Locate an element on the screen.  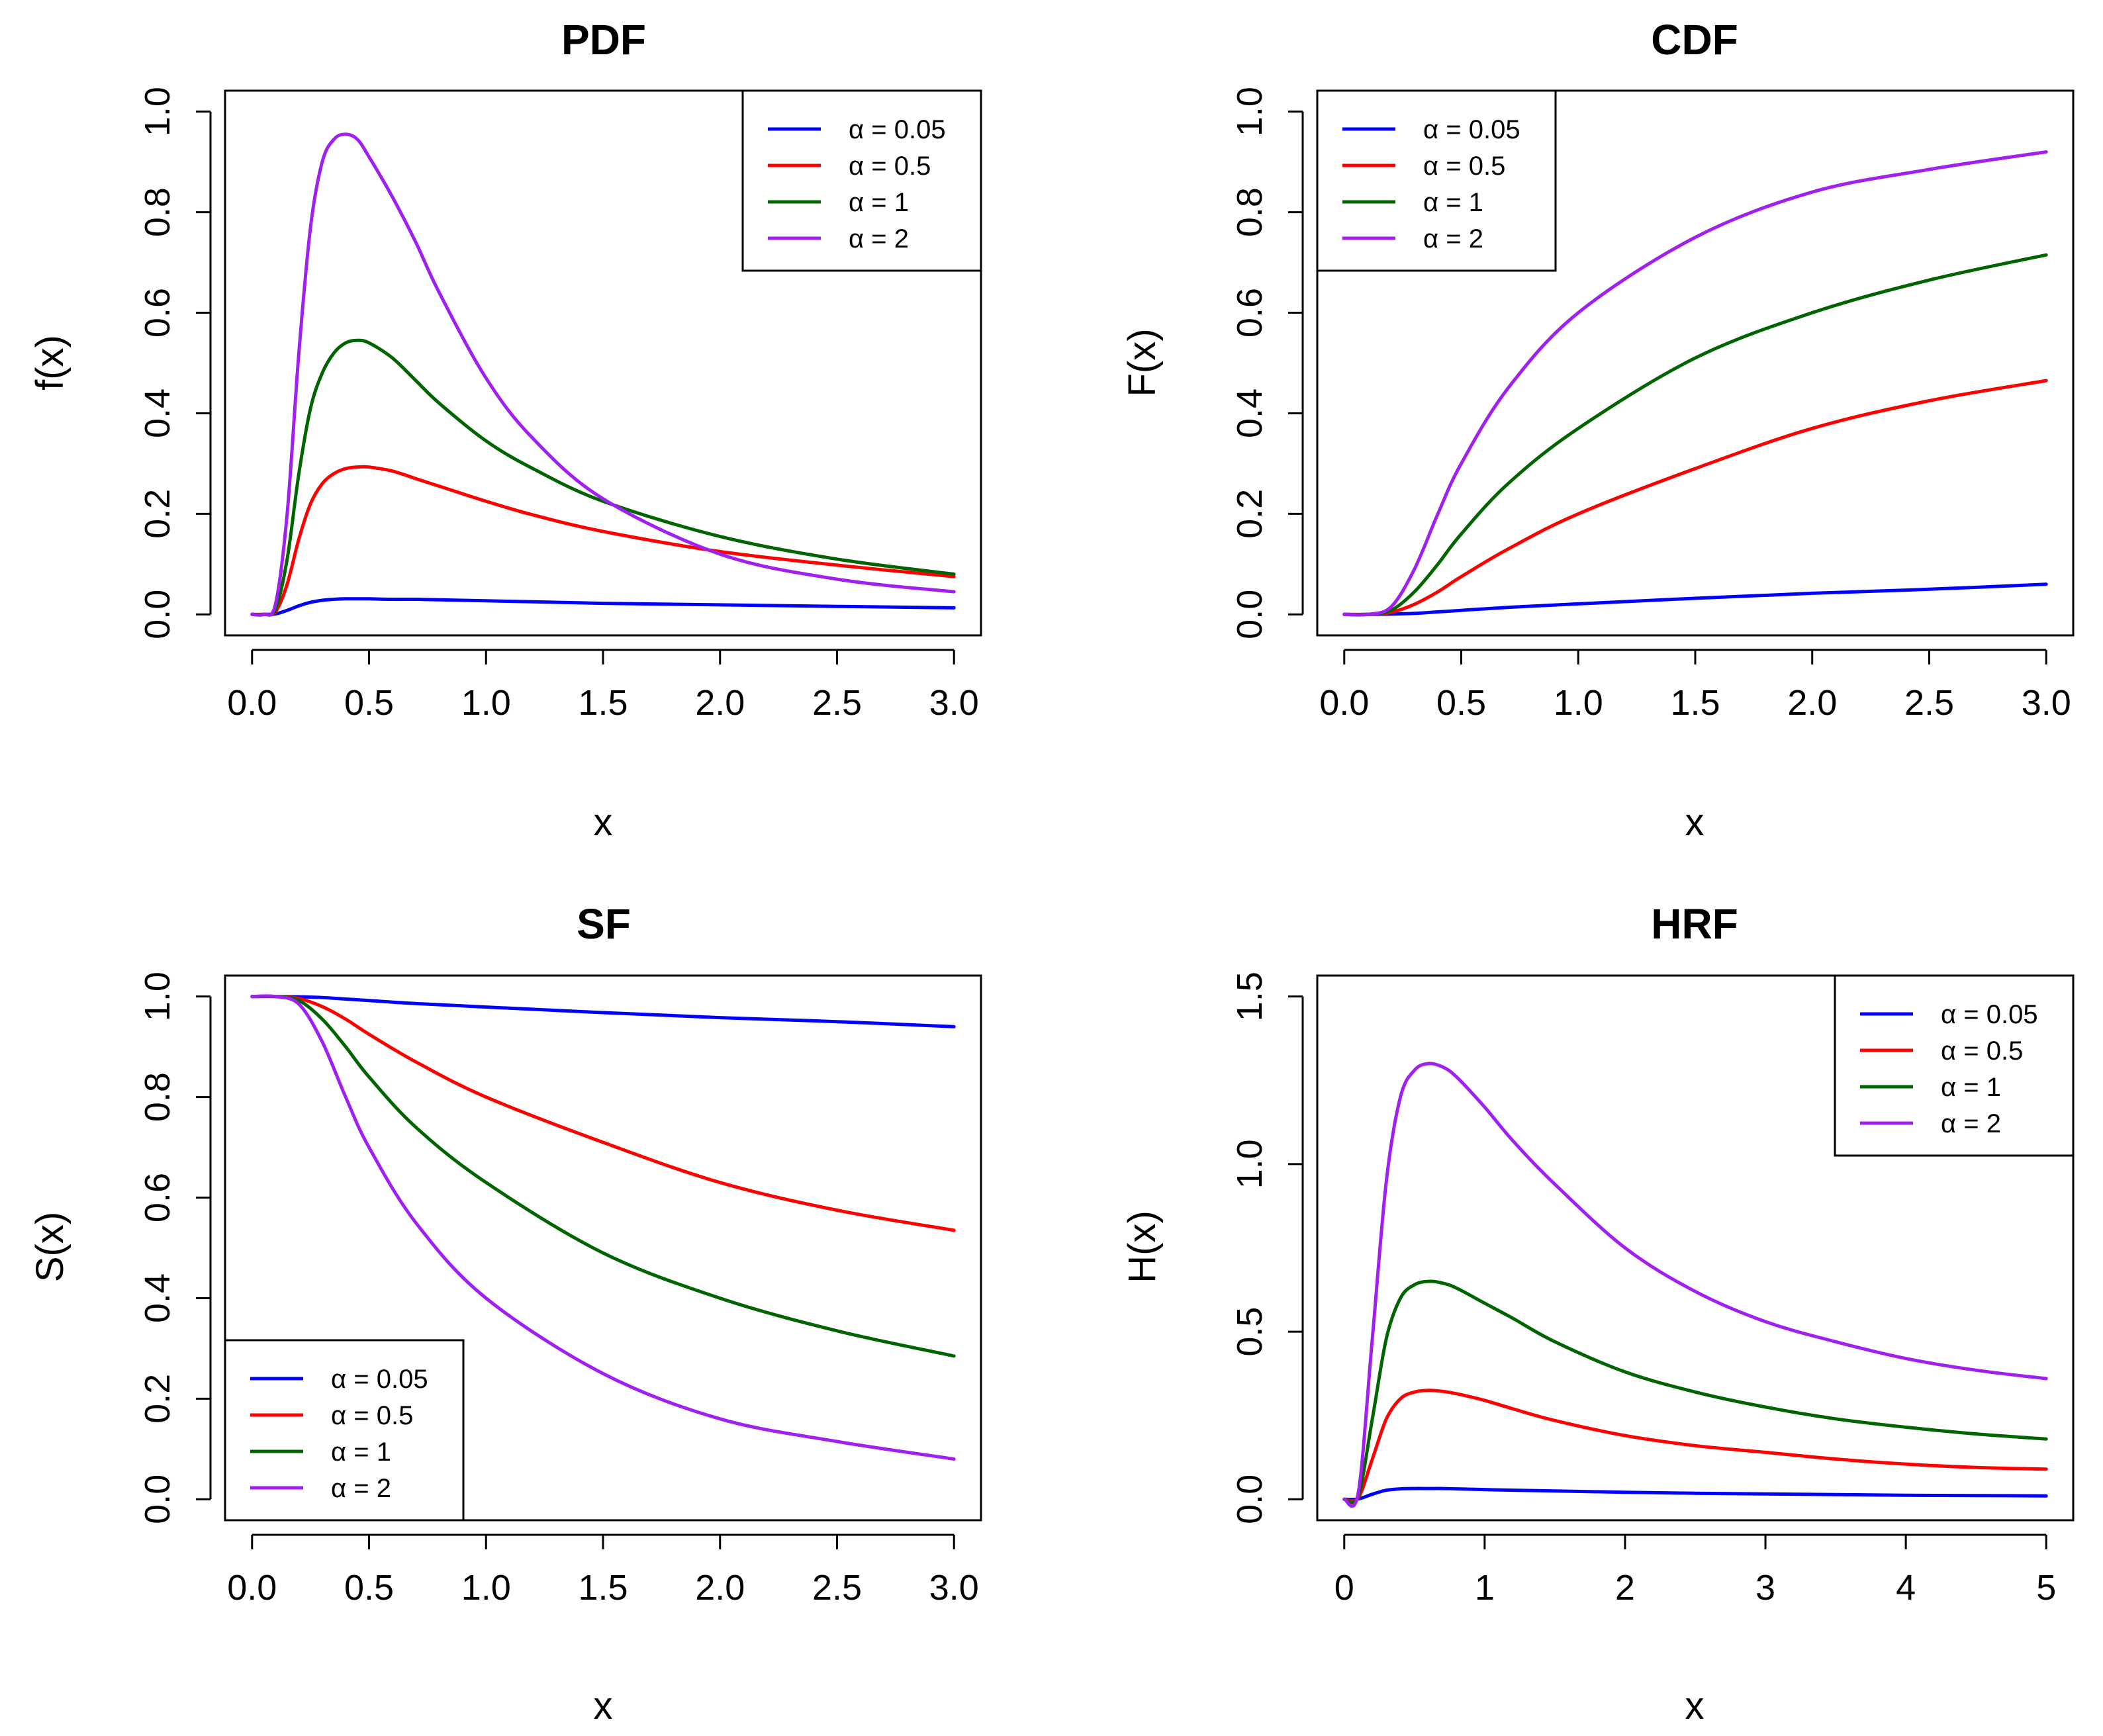
cdf-x-tick-label: 3.0 is located at coordinates (2046, 703).